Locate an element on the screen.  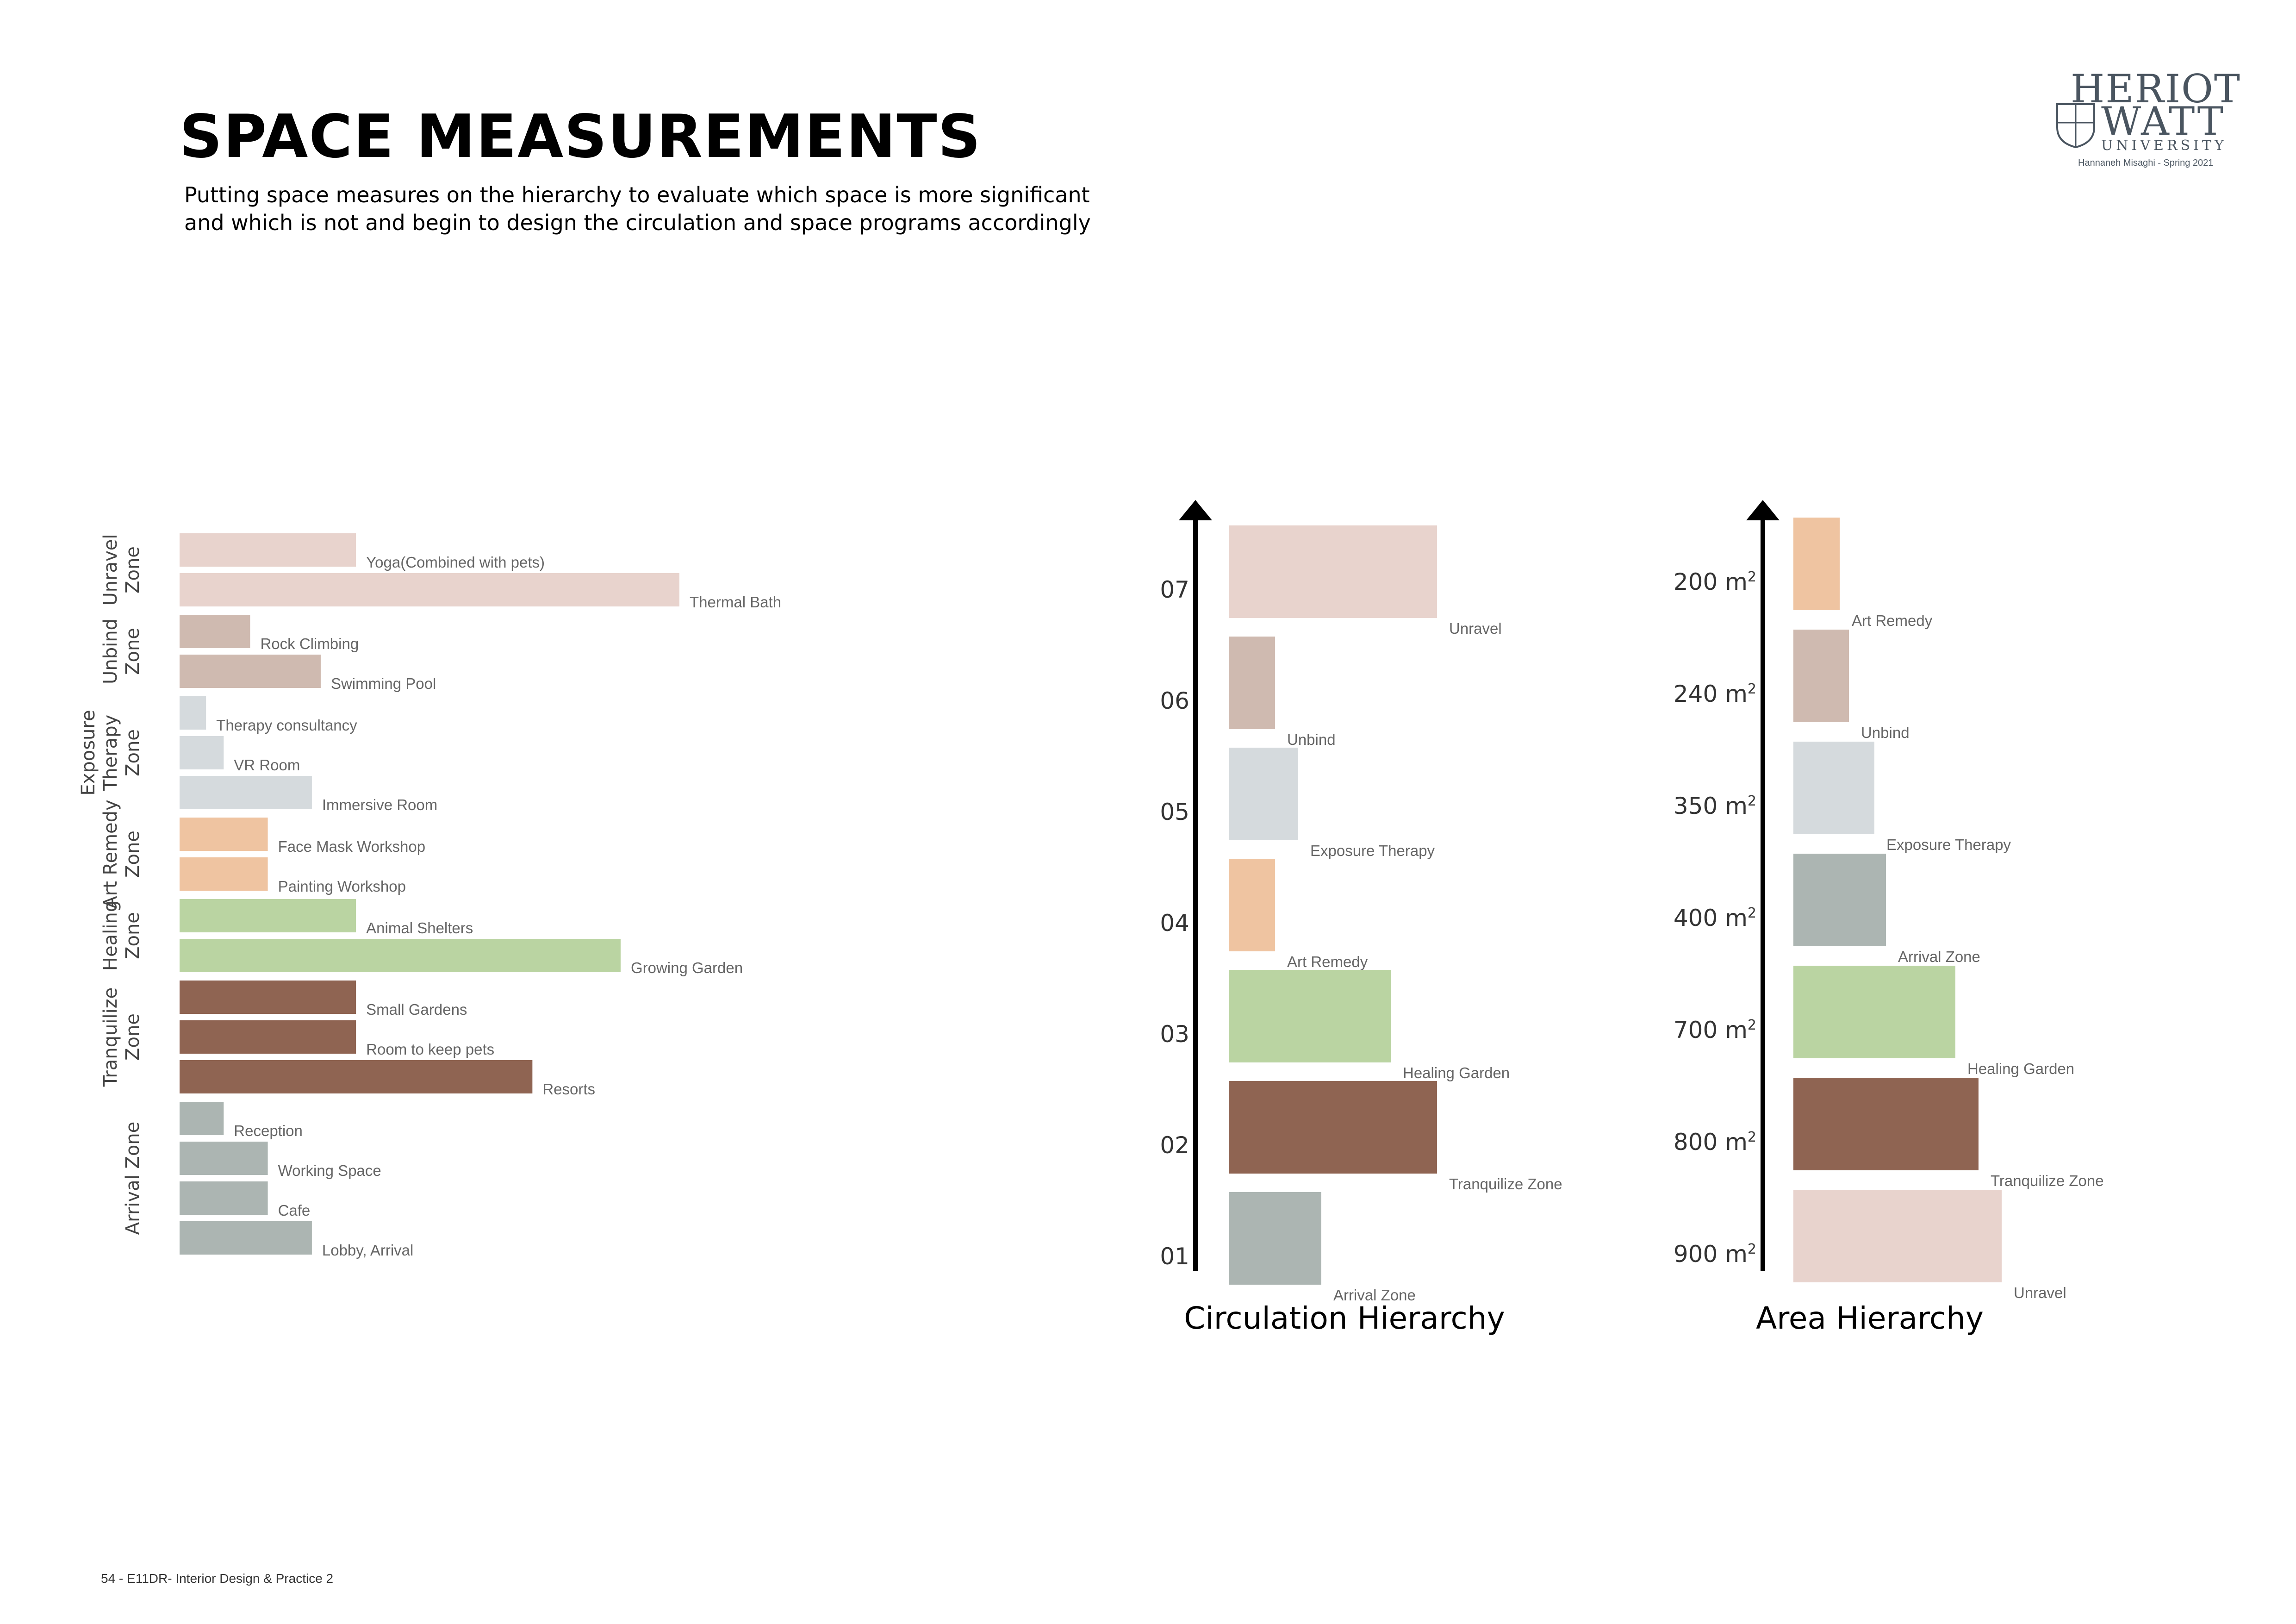
circulation-hierarchy-tick-05: 05 is located at coordinates (1174, 812).